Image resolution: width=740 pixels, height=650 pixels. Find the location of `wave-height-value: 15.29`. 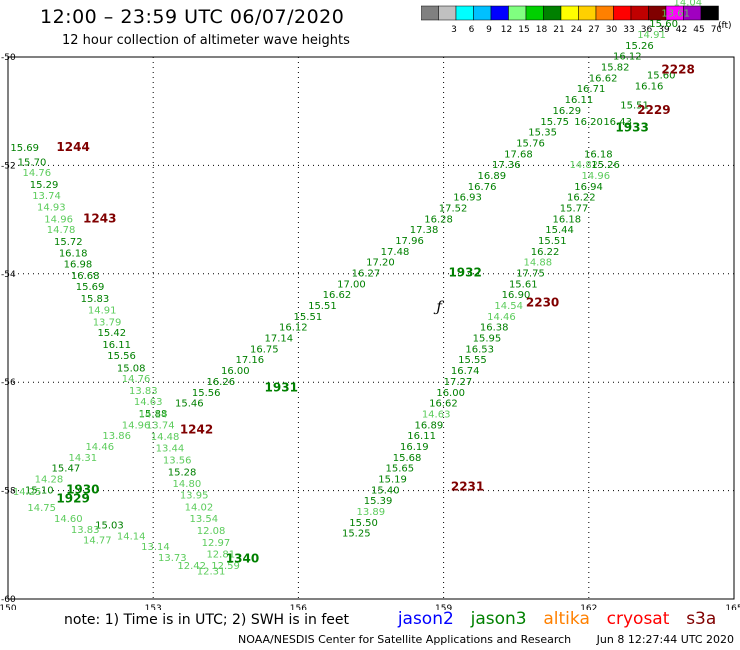

wave-height-value: 15.29 is located at coordinates (44, 185).